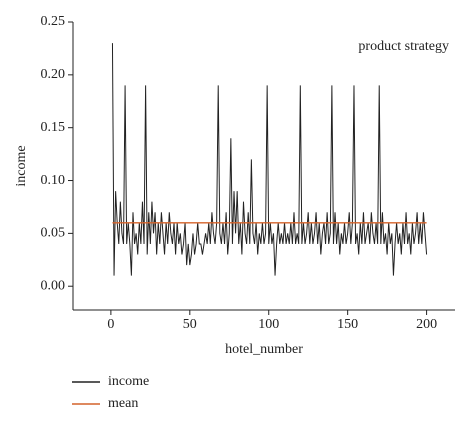 The height and width of the screenshot is (425, 474). Describe the element at coordinates (403, 46) in the screenshot. I see `annotation: product strategy` at that location.